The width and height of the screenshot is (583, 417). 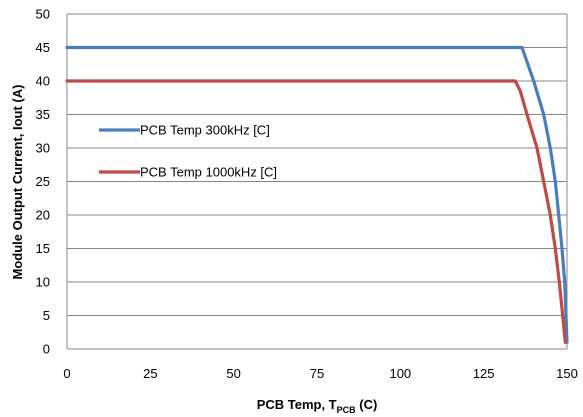 I want to click on x-tick-label: 125, so click(x=484, y=373).